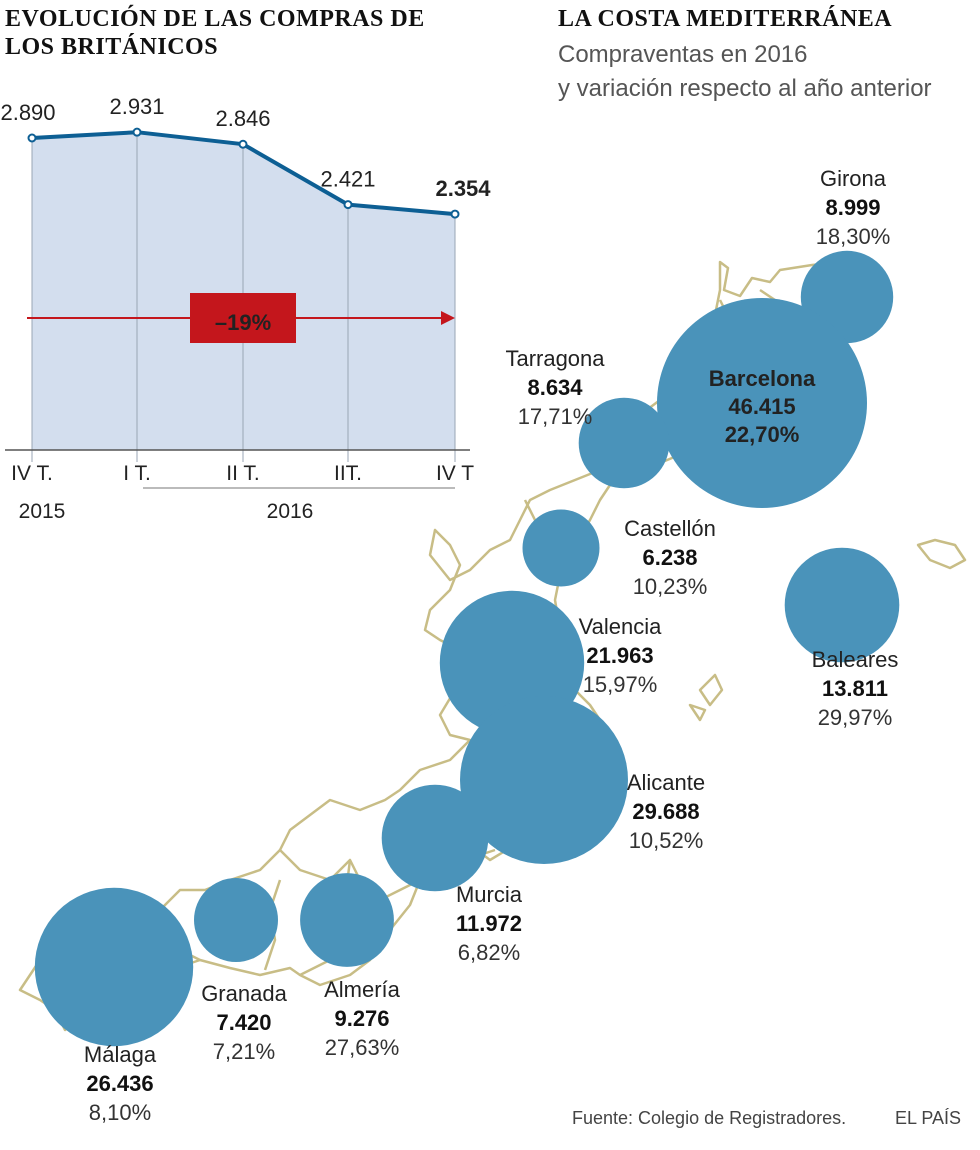 Image resolution: width=980 pixels, height=1150 pixels. I want to click on data-label-0: 2.890, so click(27, 112).